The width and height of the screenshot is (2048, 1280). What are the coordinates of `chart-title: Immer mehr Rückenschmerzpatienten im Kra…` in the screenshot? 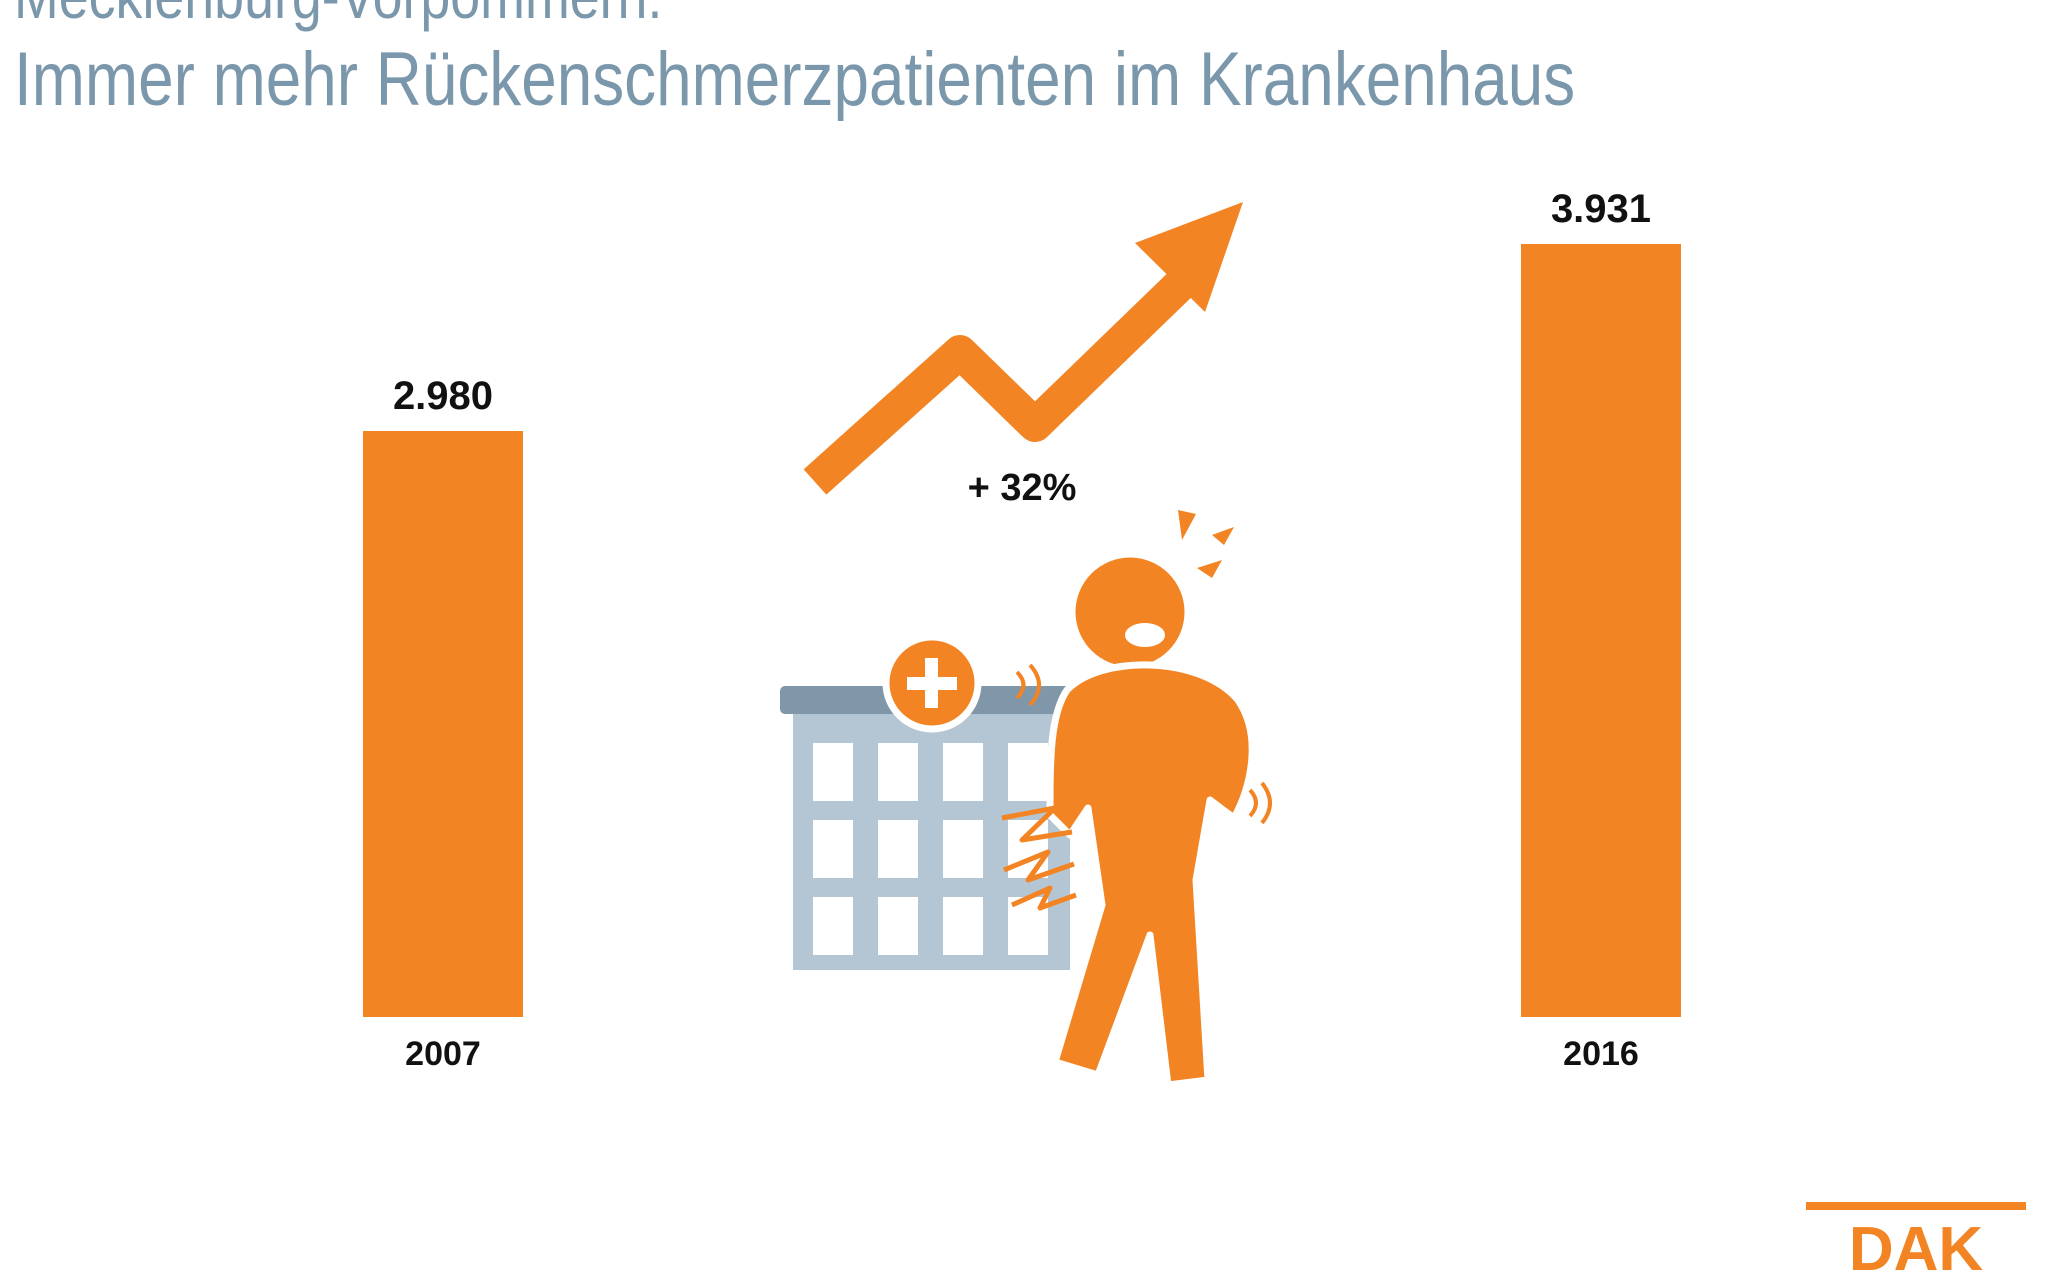 It's located at (795, 79).